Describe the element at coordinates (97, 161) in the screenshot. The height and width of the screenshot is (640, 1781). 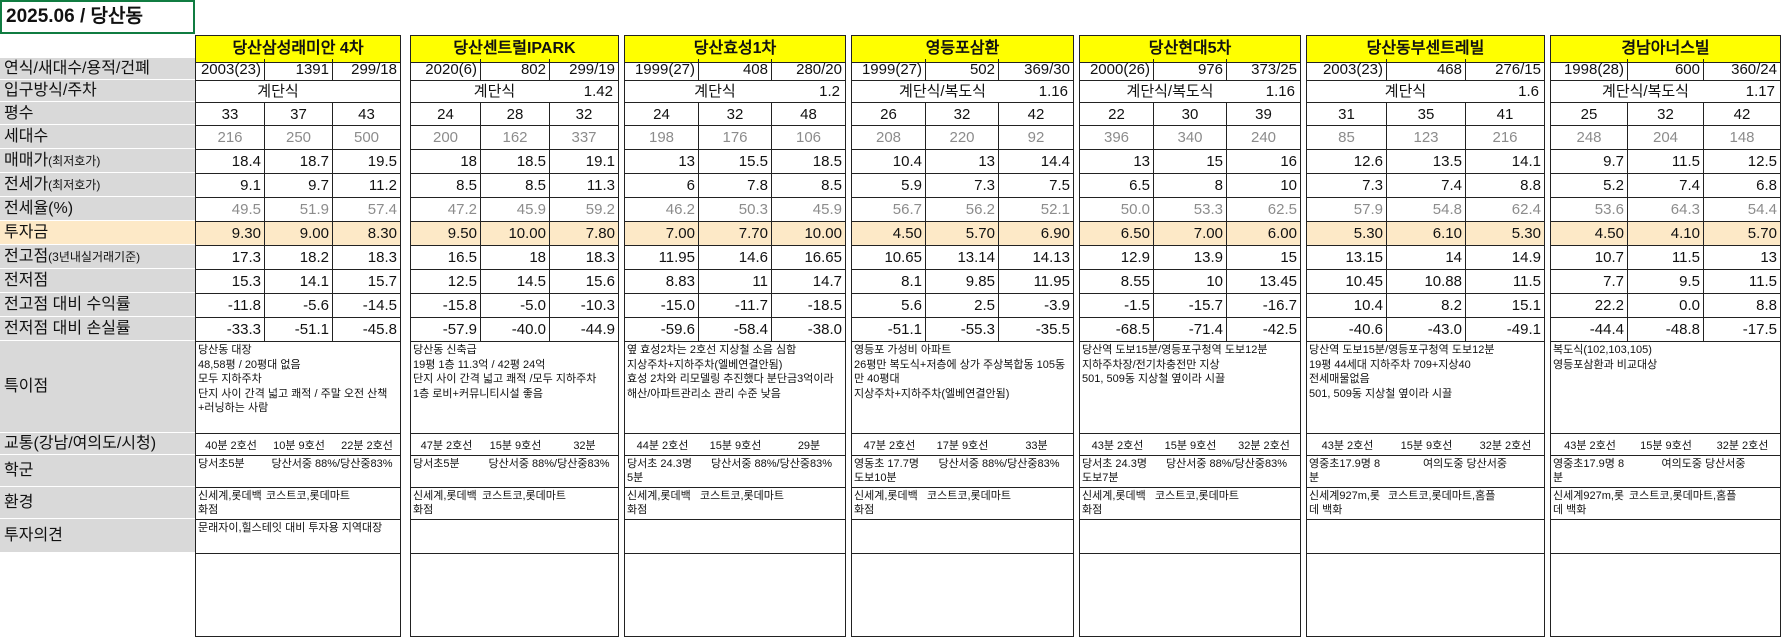
I see `row-label-sale: 매매가(최저호가)` at that location.